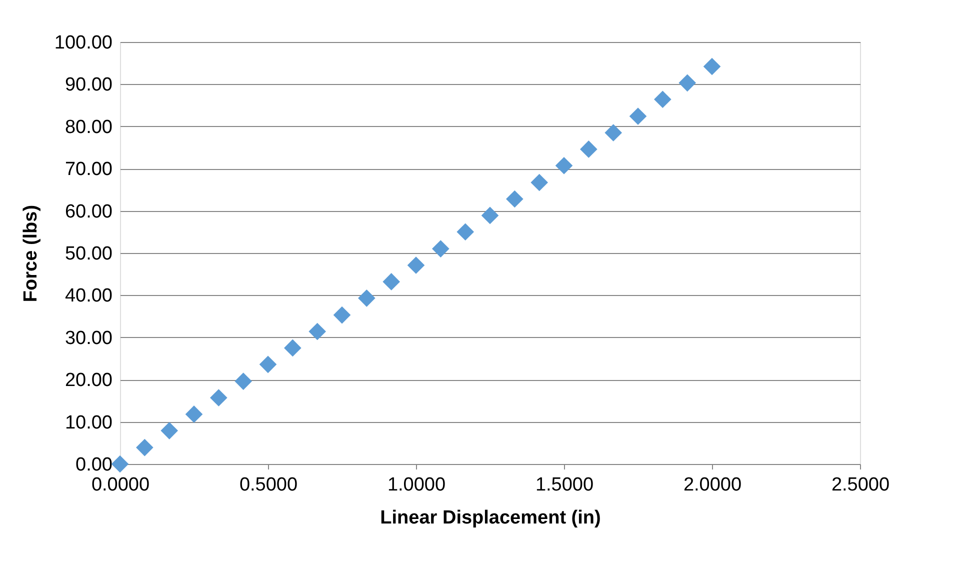  Describe the element at coordinates (860, 485) in the screenshot. I see `x-tick-label: 2.5000` at that location.